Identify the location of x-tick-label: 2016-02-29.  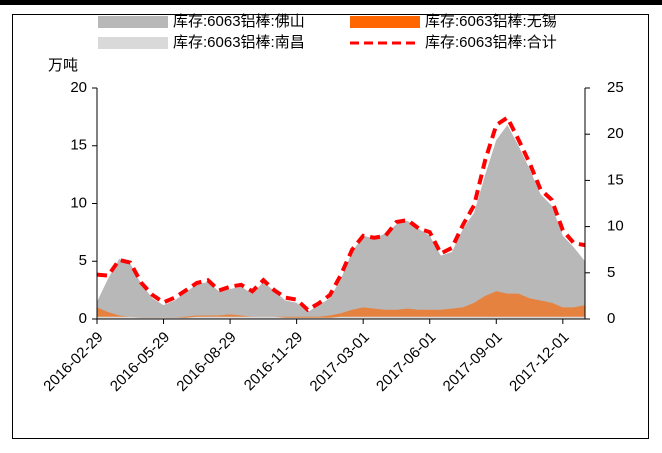
(73, 362).